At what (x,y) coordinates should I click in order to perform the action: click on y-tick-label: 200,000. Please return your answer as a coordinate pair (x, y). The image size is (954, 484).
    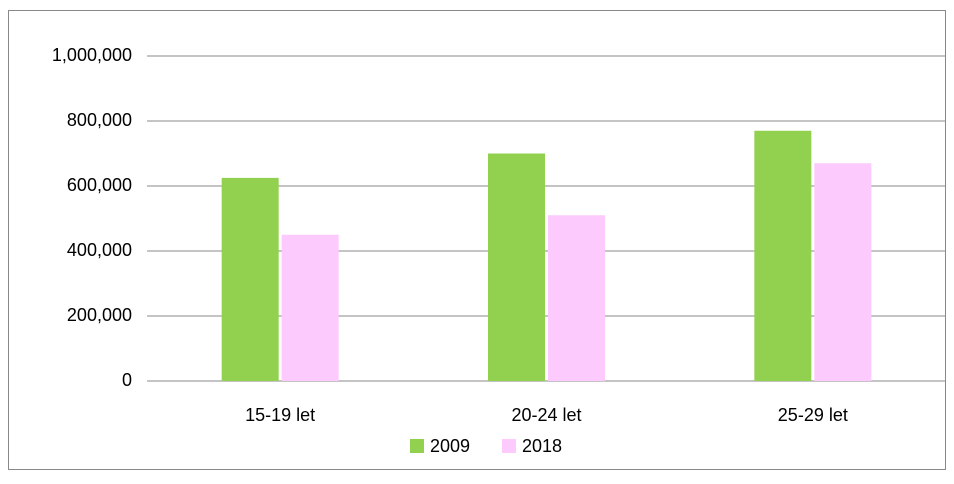
    Looking at the image, I should click on (99, 315).